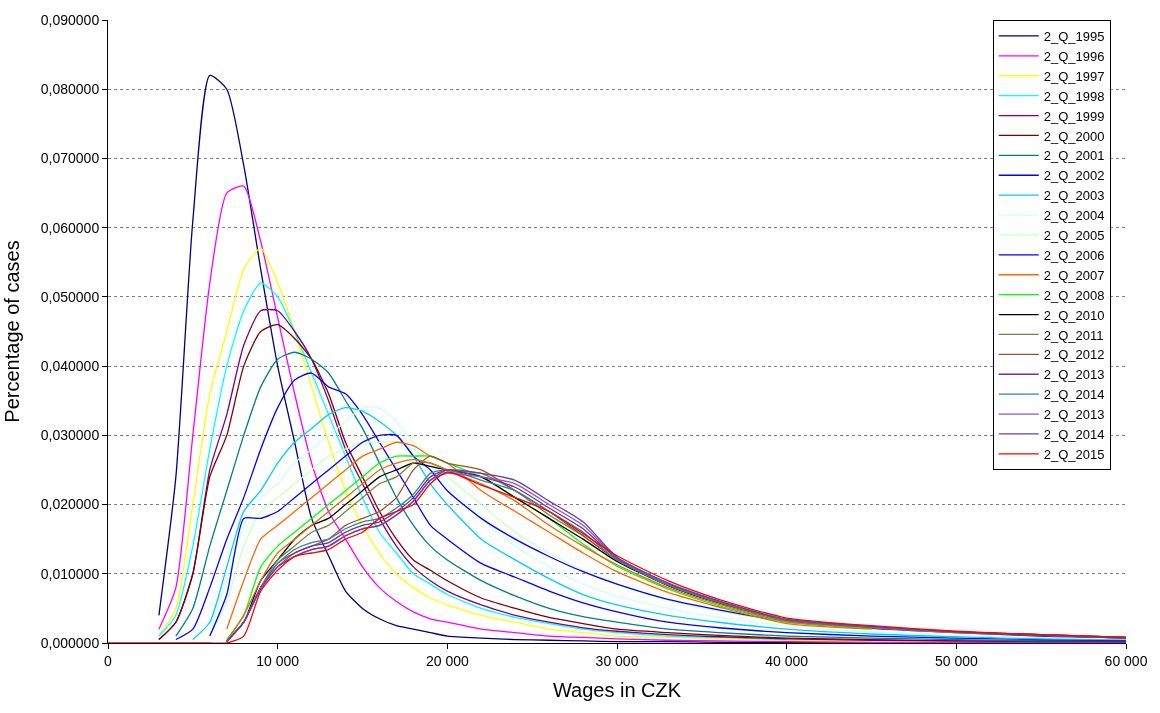 This screenshot has width=1160, height=713. I want to click on y-tick-label: 0,020000, so click(70, 504).